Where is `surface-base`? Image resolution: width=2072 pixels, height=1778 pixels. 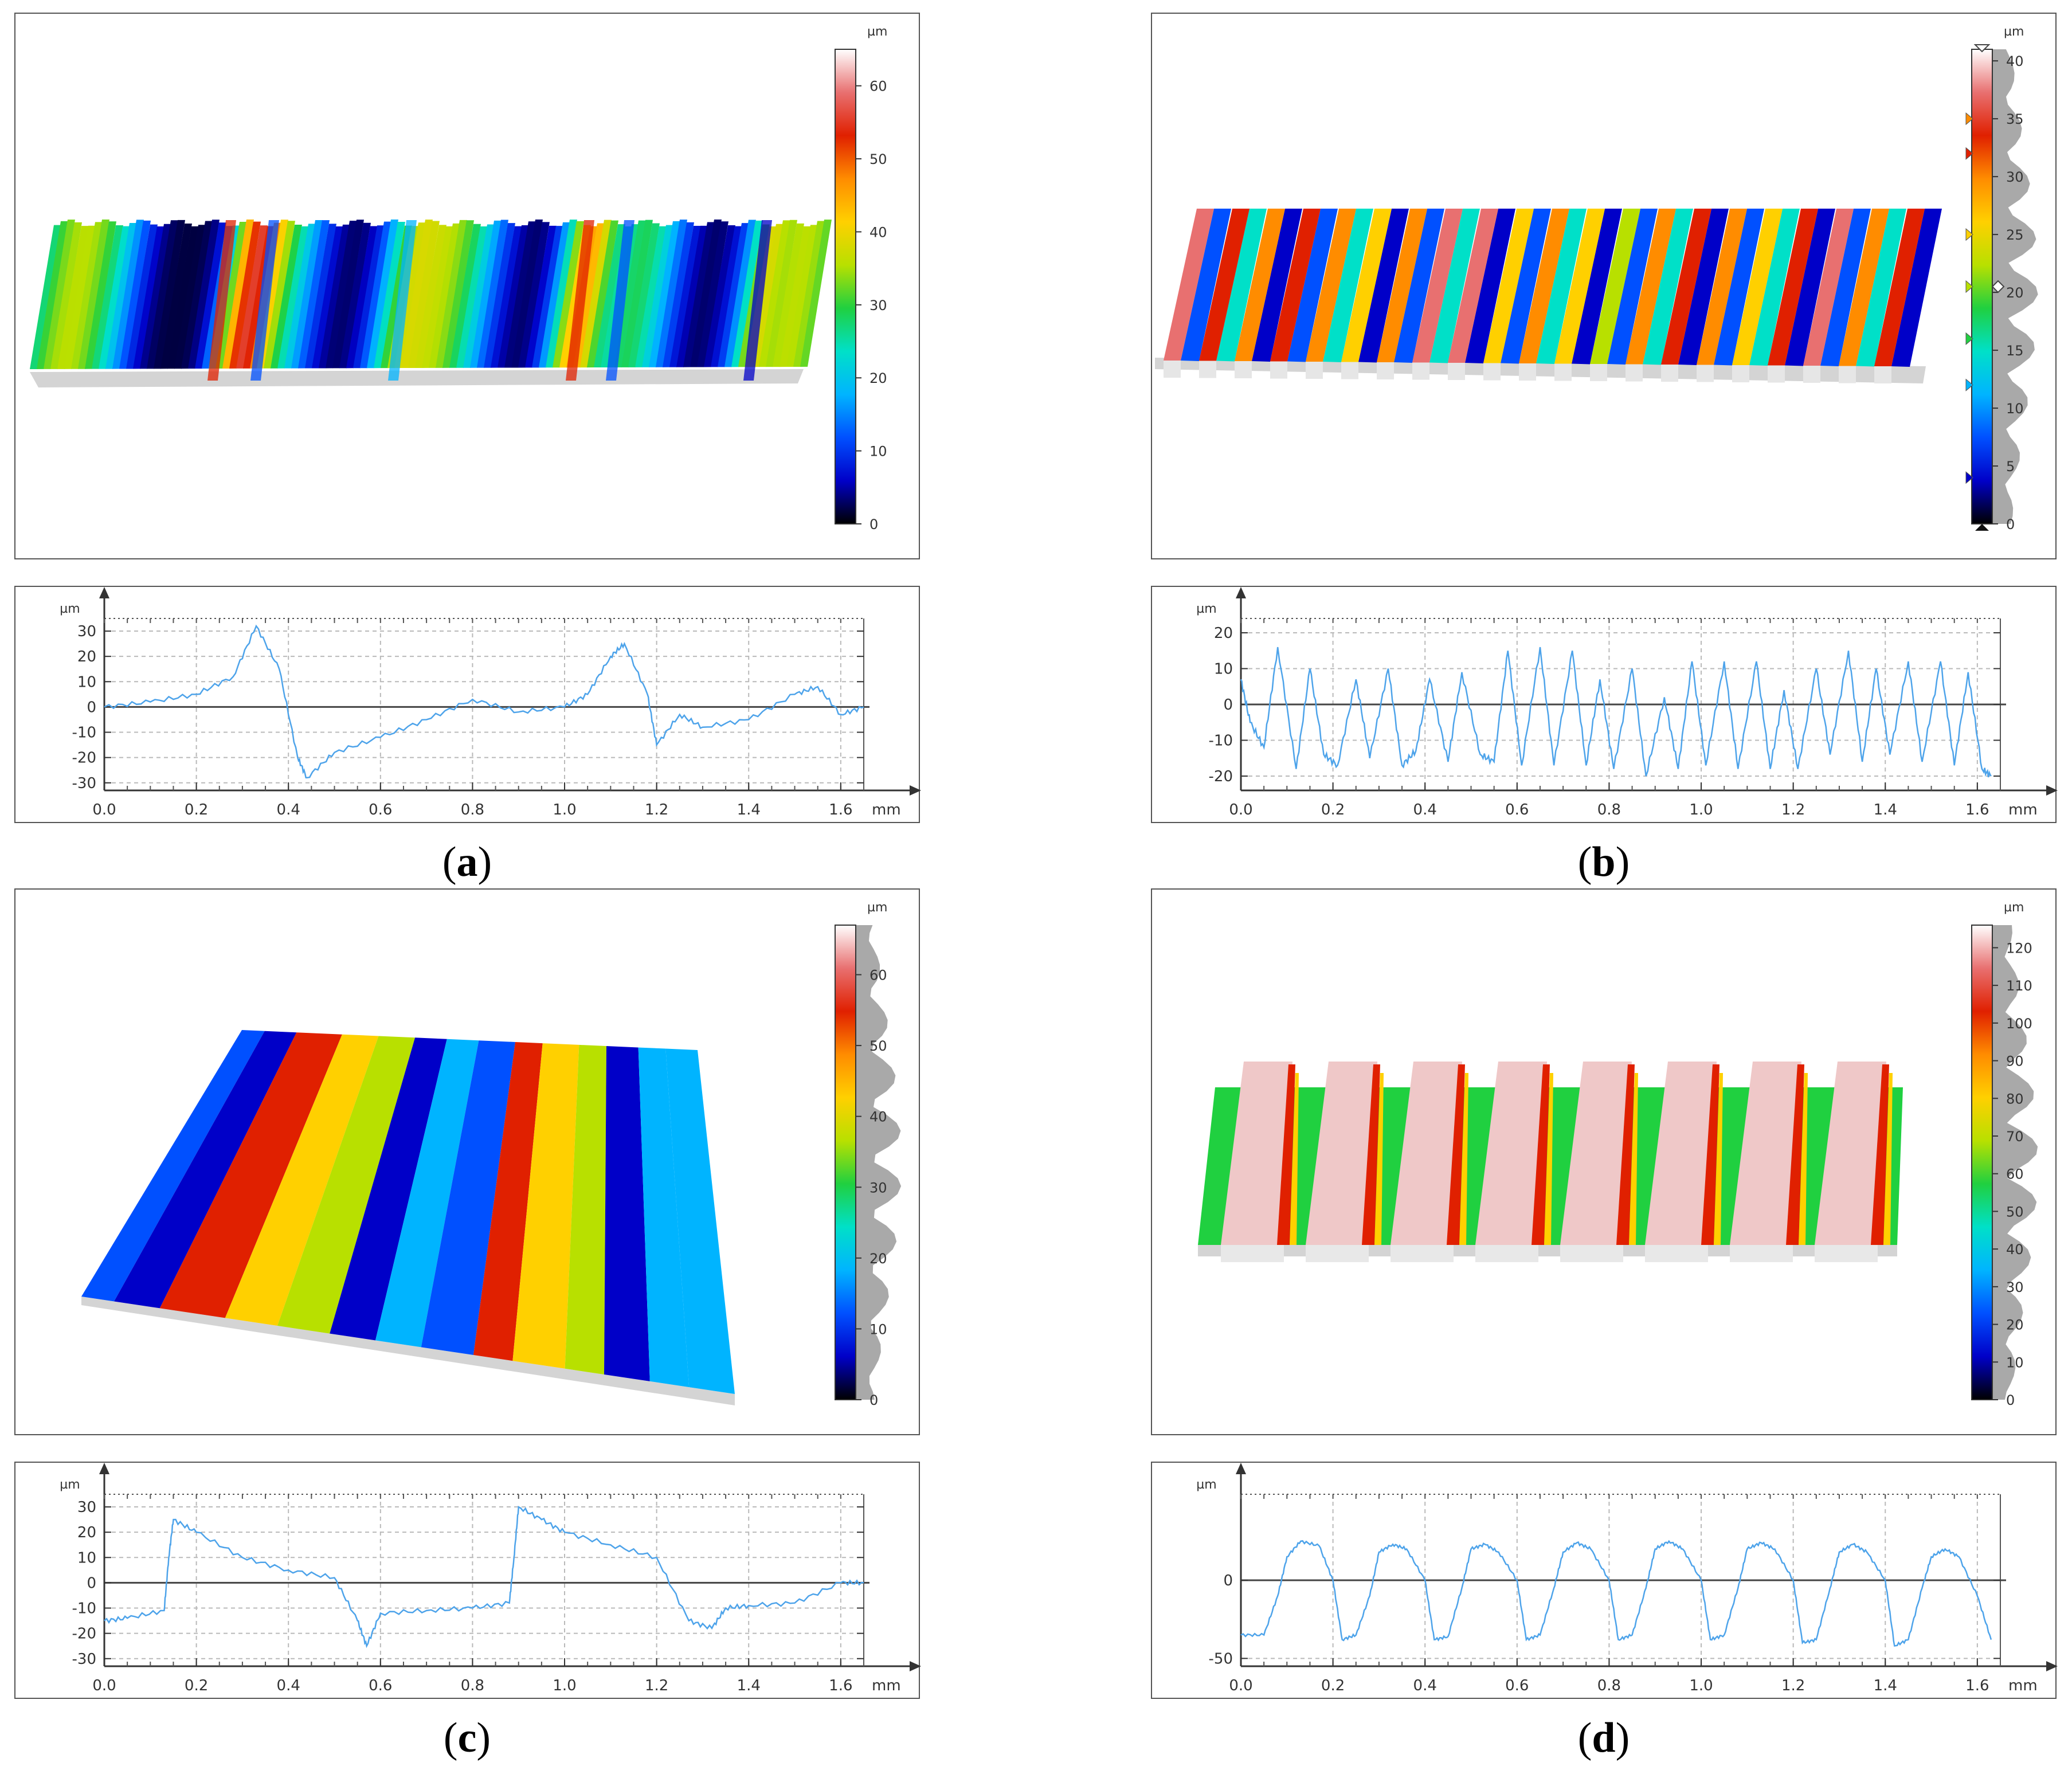
surface-base is located at coordinates (417, 378).